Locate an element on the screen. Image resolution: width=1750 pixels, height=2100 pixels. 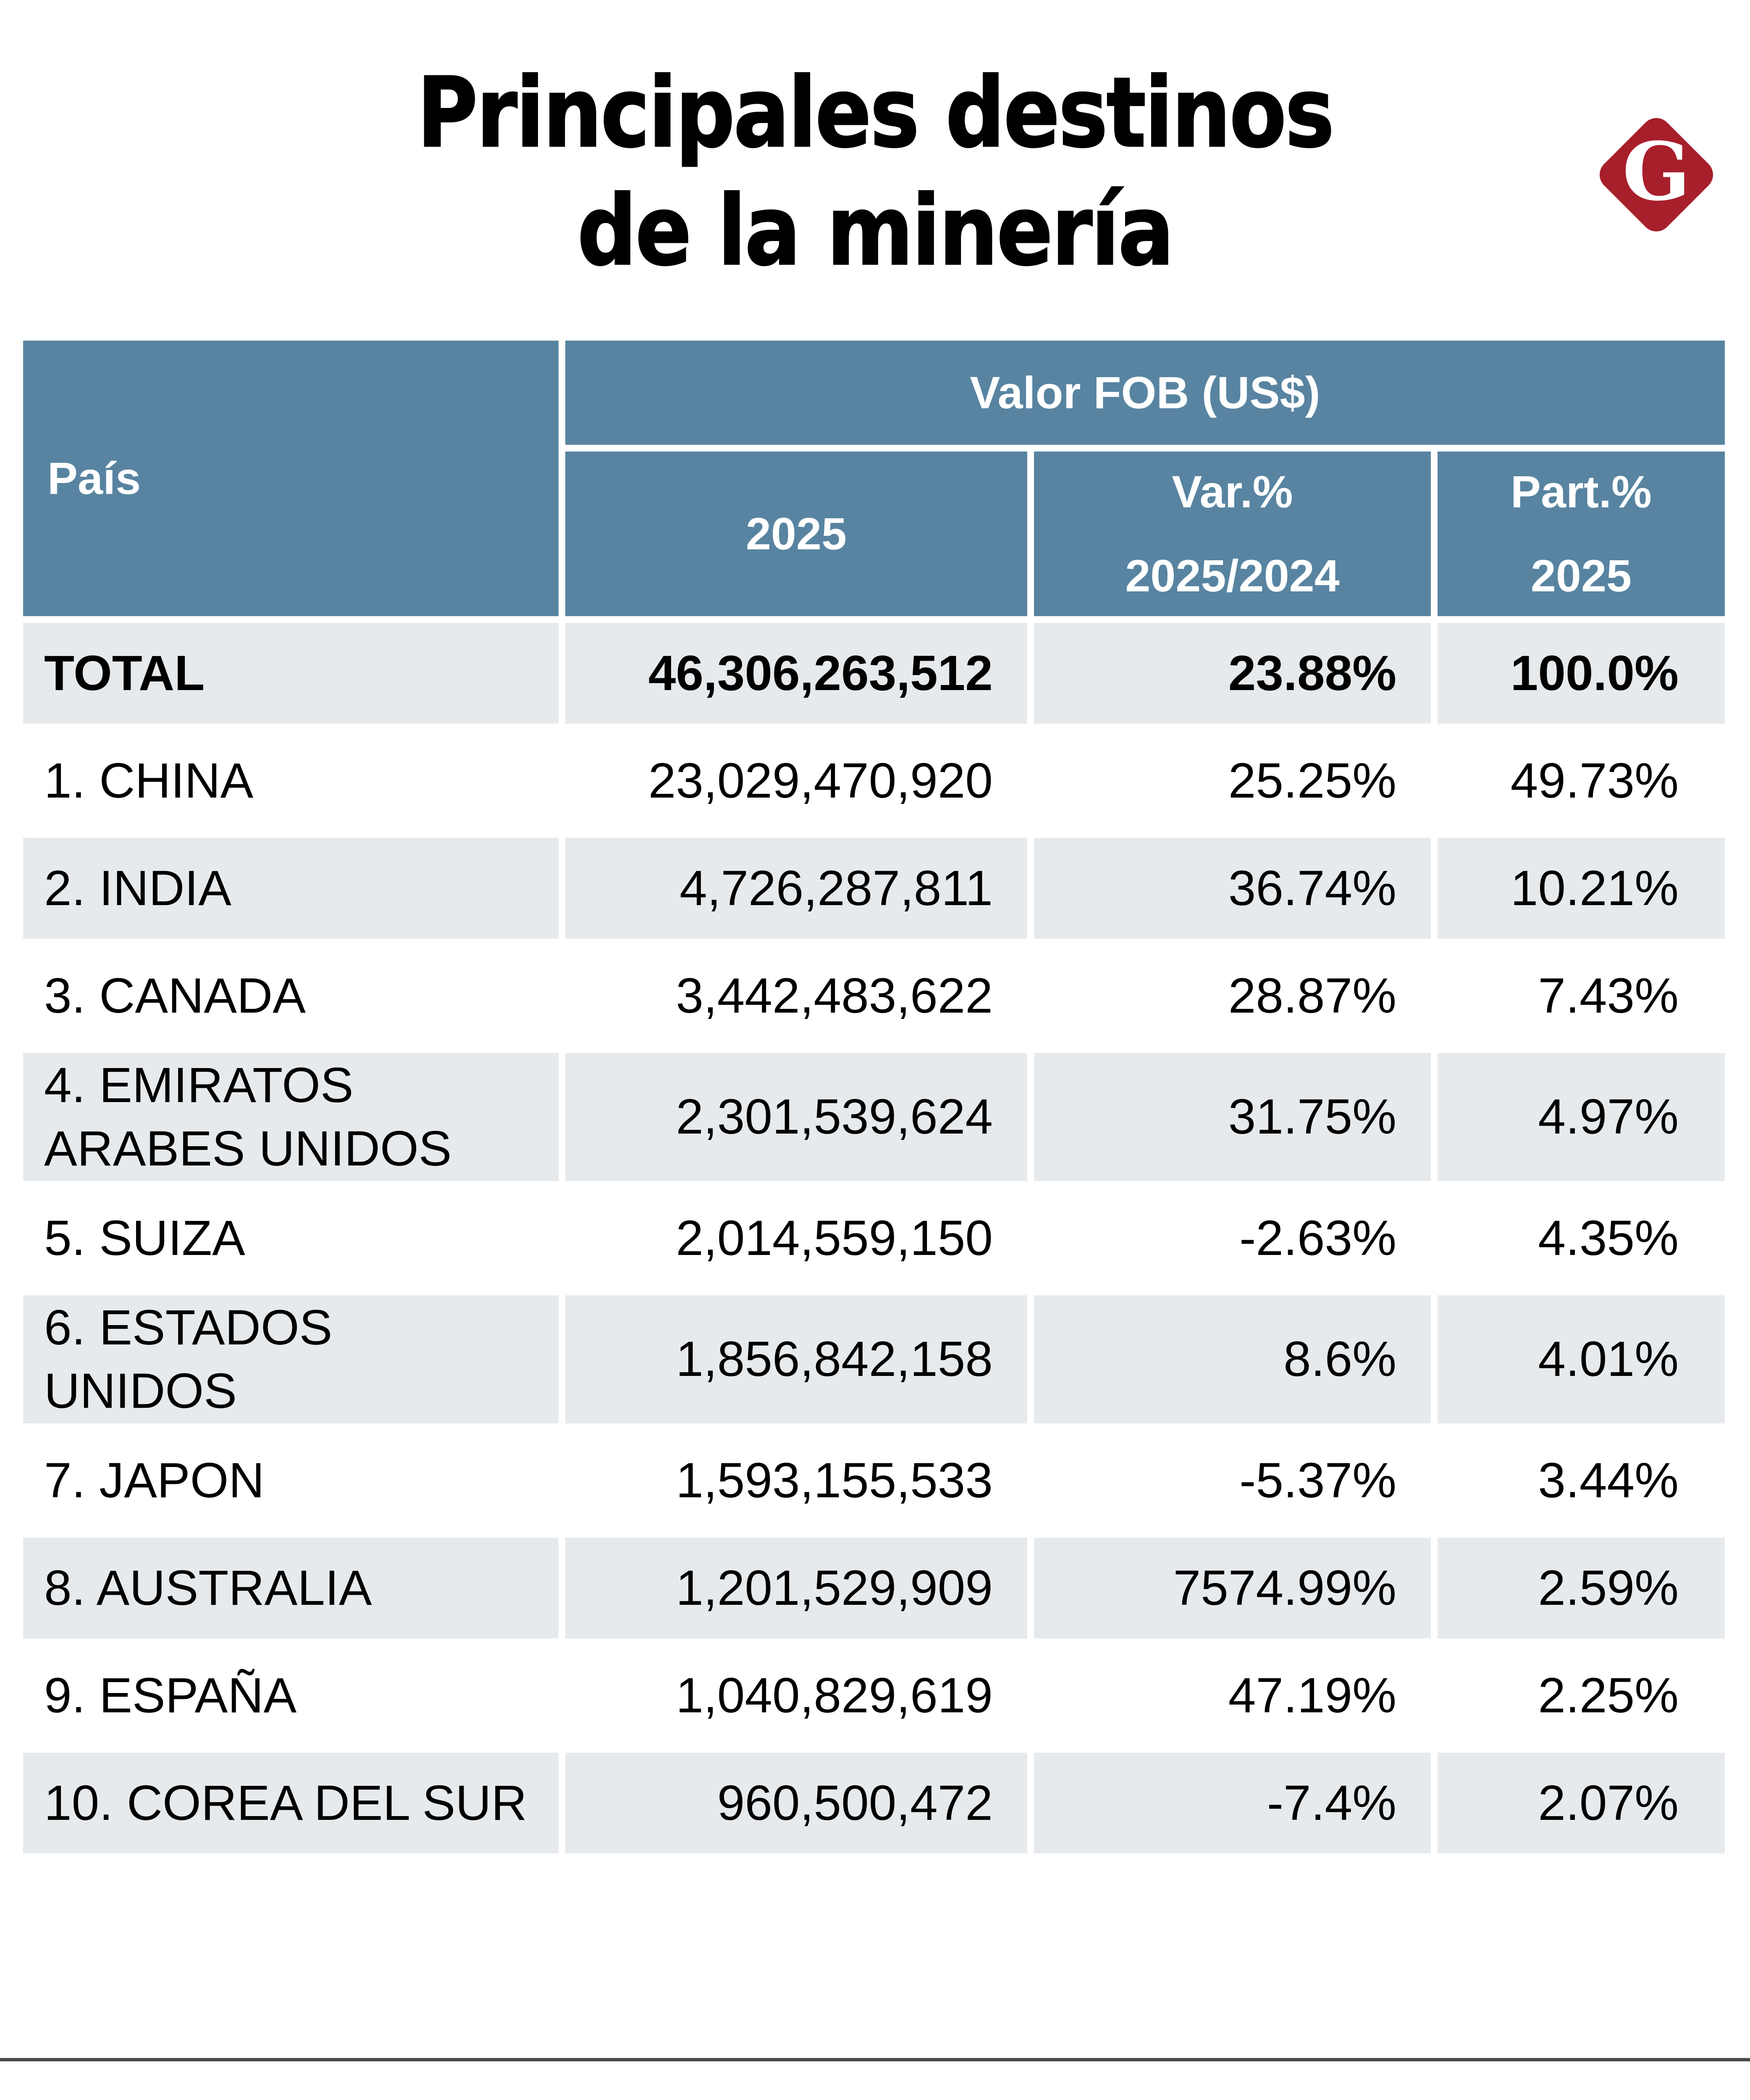
cell-part-suiza: 4.35% is located at coordinates (1581, 1238).